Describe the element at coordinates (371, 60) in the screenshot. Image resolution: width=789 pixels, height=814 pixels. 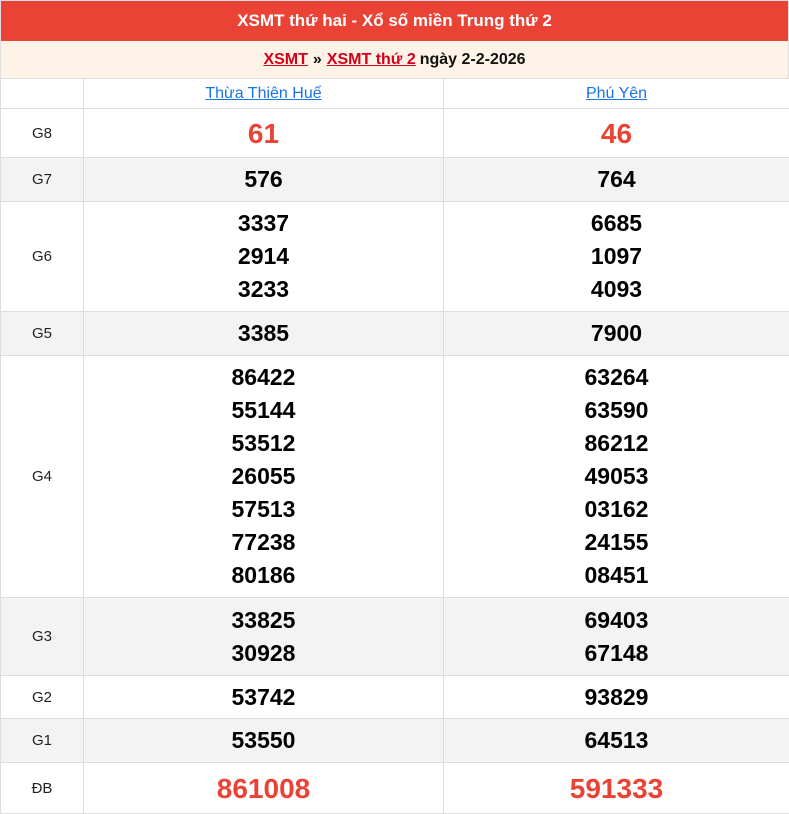
I see `breadcrumb-link-xsmt-thu-2: XSMT thứ 2` at that location.